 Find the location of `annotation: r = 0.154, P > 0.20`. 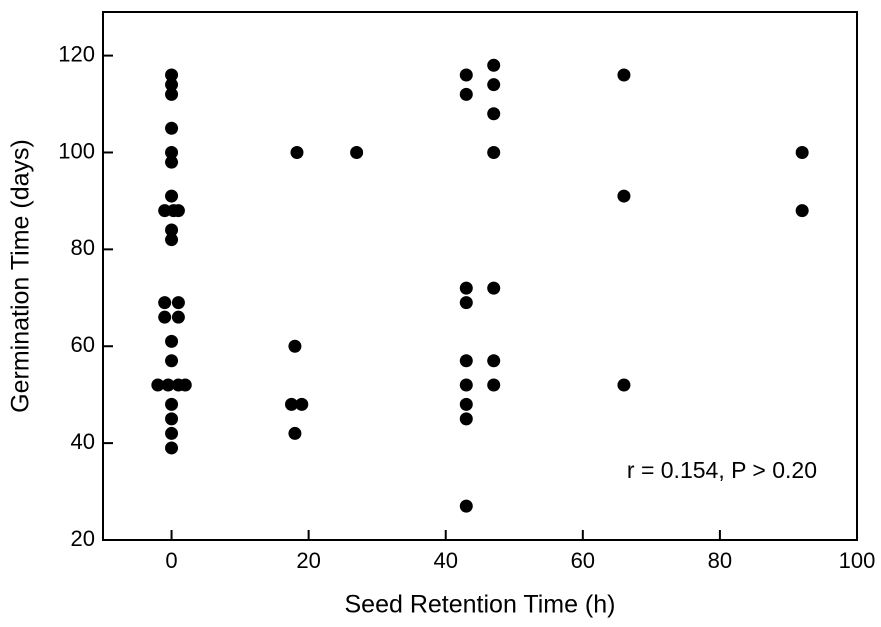

annotation: r = 0.154, P > 0.20 is located at coordinates (722, 470).